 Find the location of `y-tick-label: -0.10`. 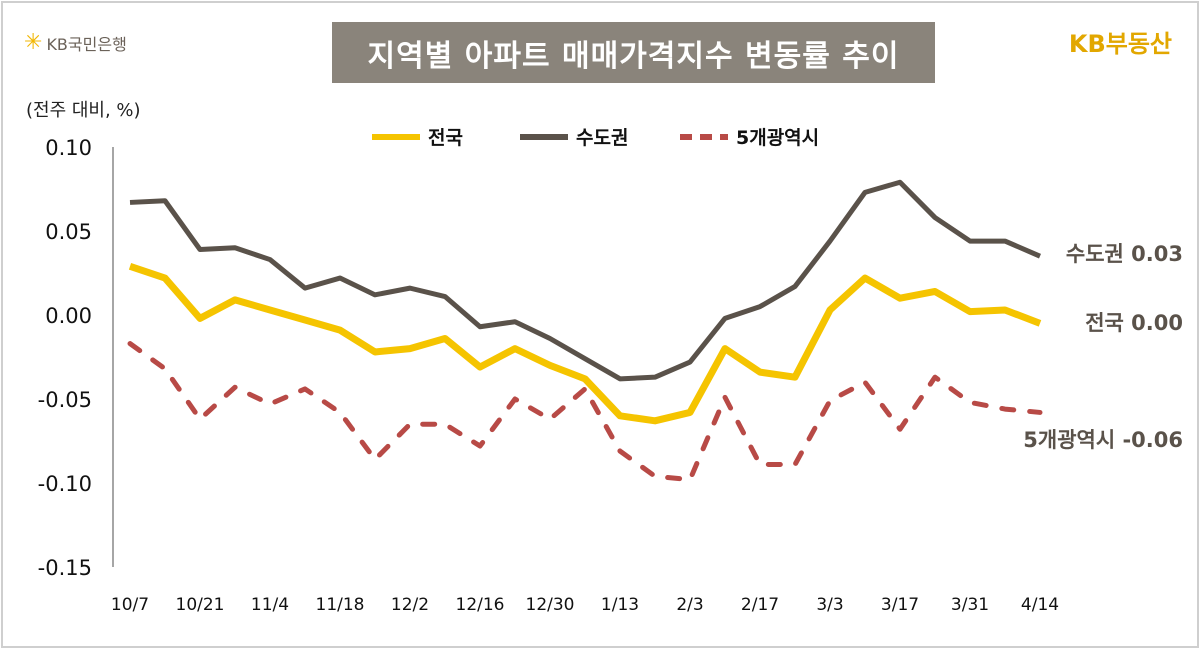

y-tick-label: -0.10 is located at coordinates (65, 484).